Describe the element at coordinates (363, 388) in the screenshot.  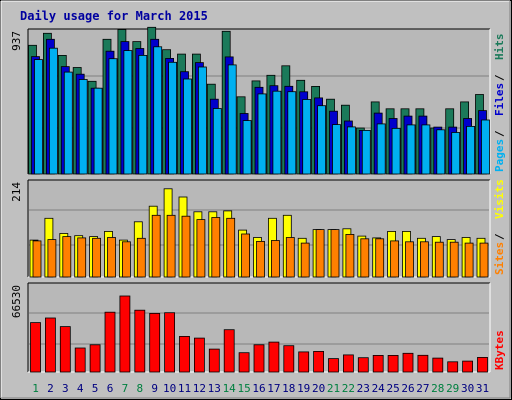
I see `day-label: 23` at that location.